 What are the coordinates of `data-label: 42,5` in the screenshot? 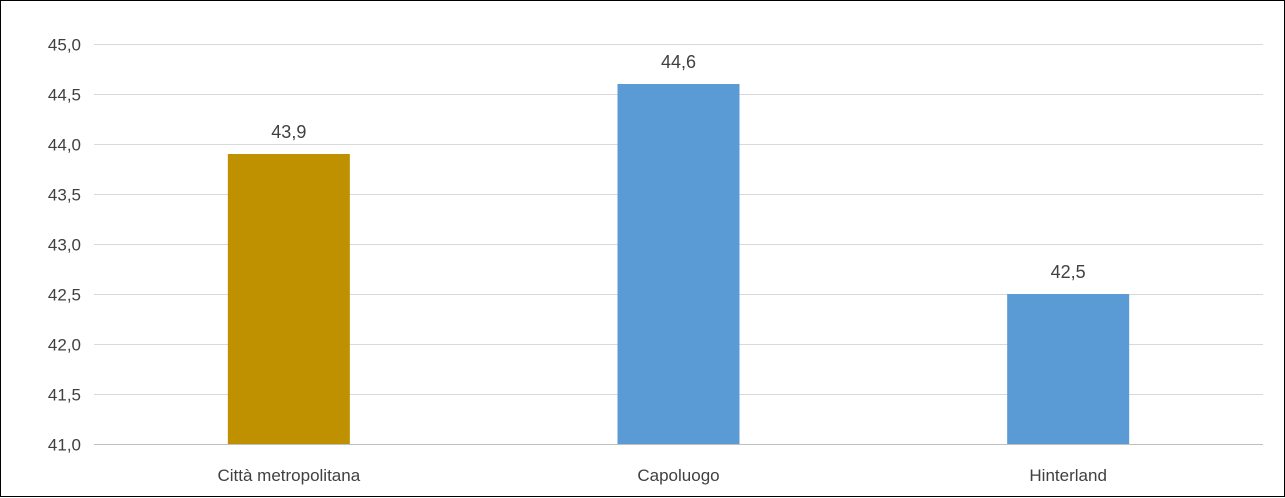 It's located at (1068, 272).